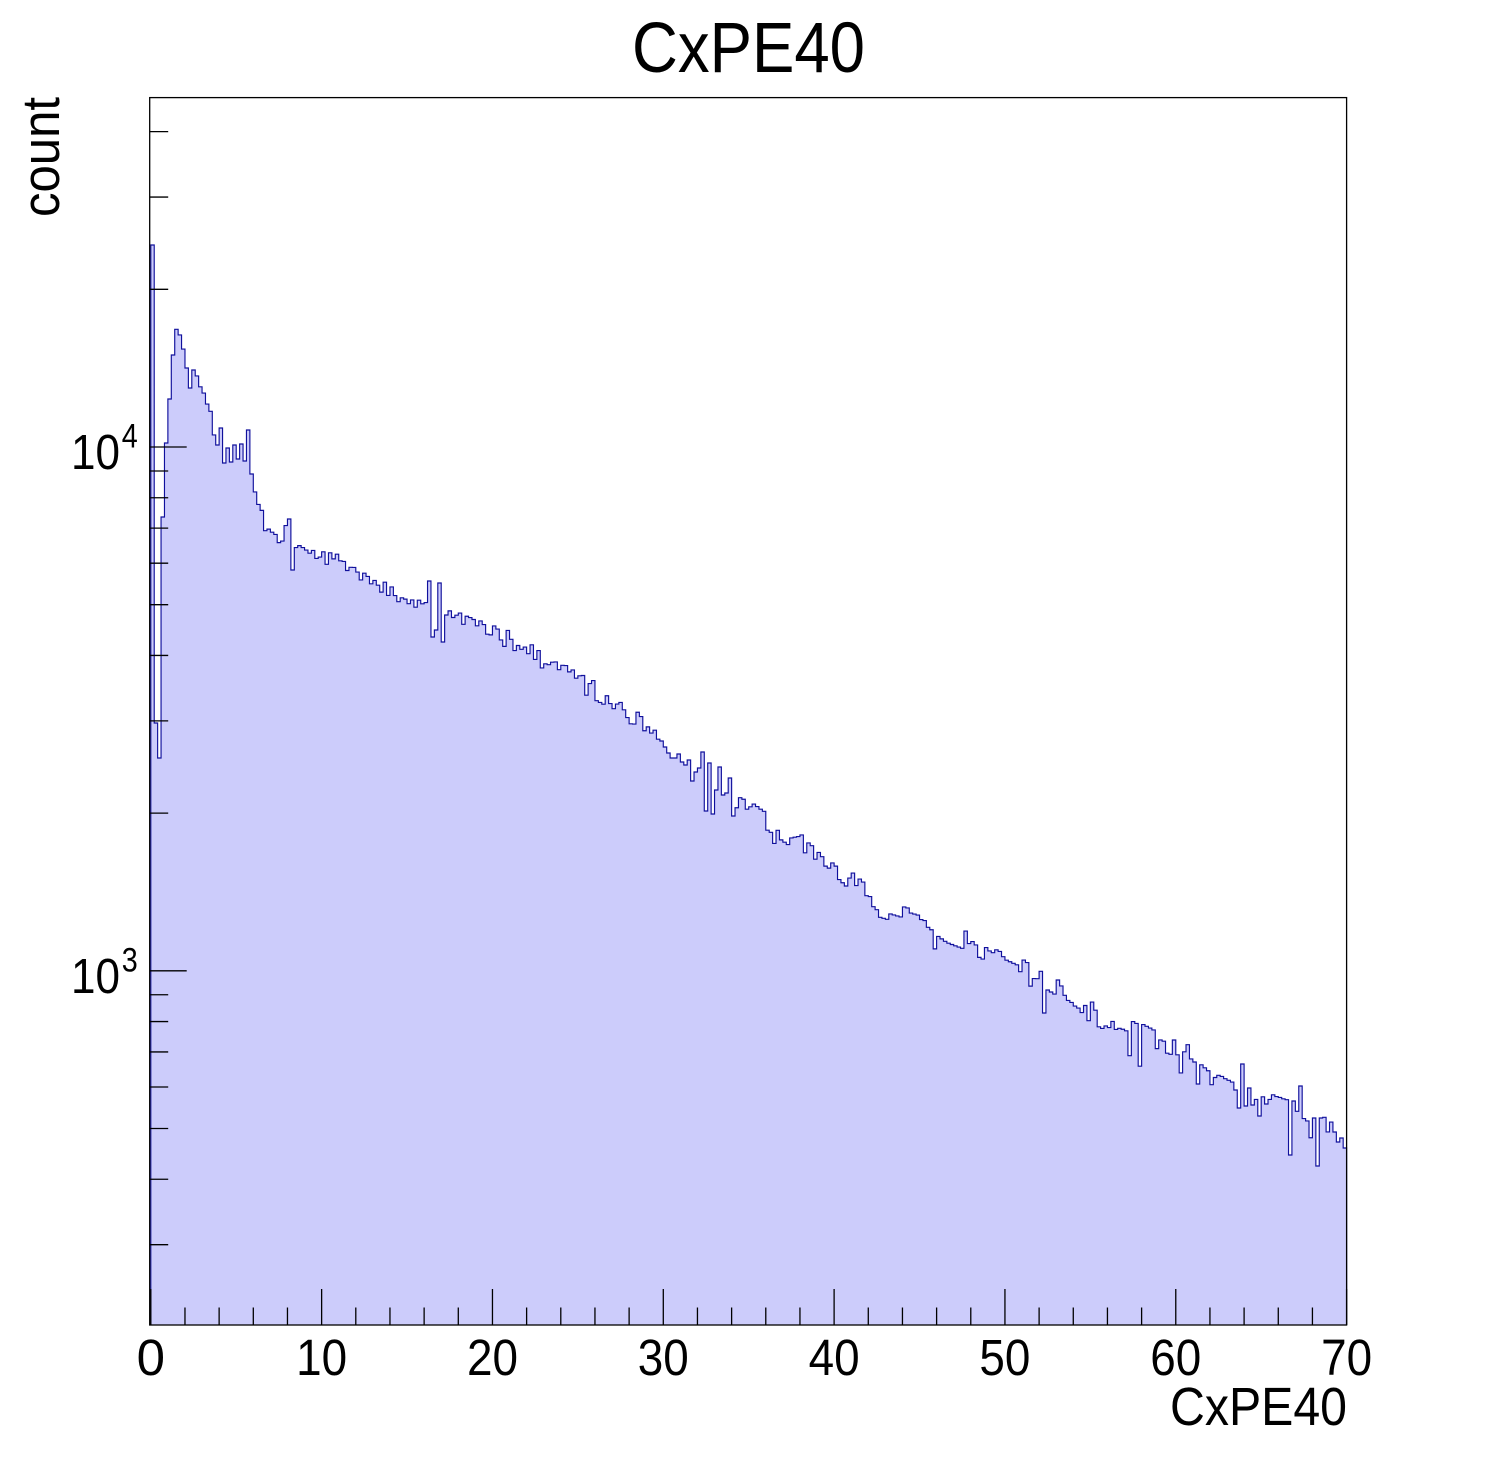 The image size is (1496, 1472). Describe the element at coordinates (1004, 1357) in the screenshot. I see `svg-text: 50` at that location.